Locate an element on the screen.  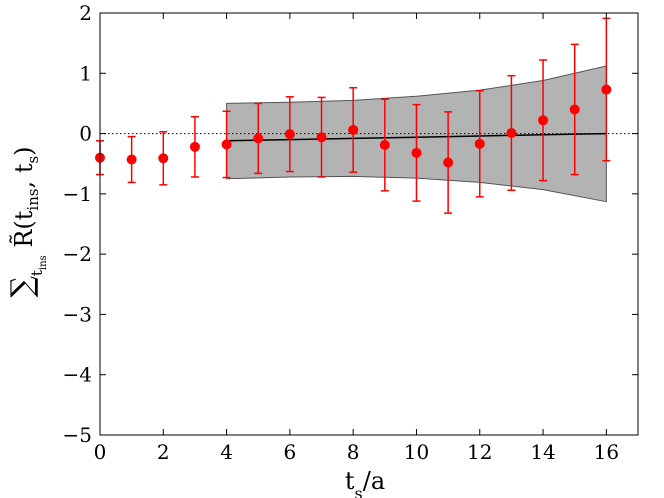
x-axis-label: ts/a is located at coordinates (365, 482).